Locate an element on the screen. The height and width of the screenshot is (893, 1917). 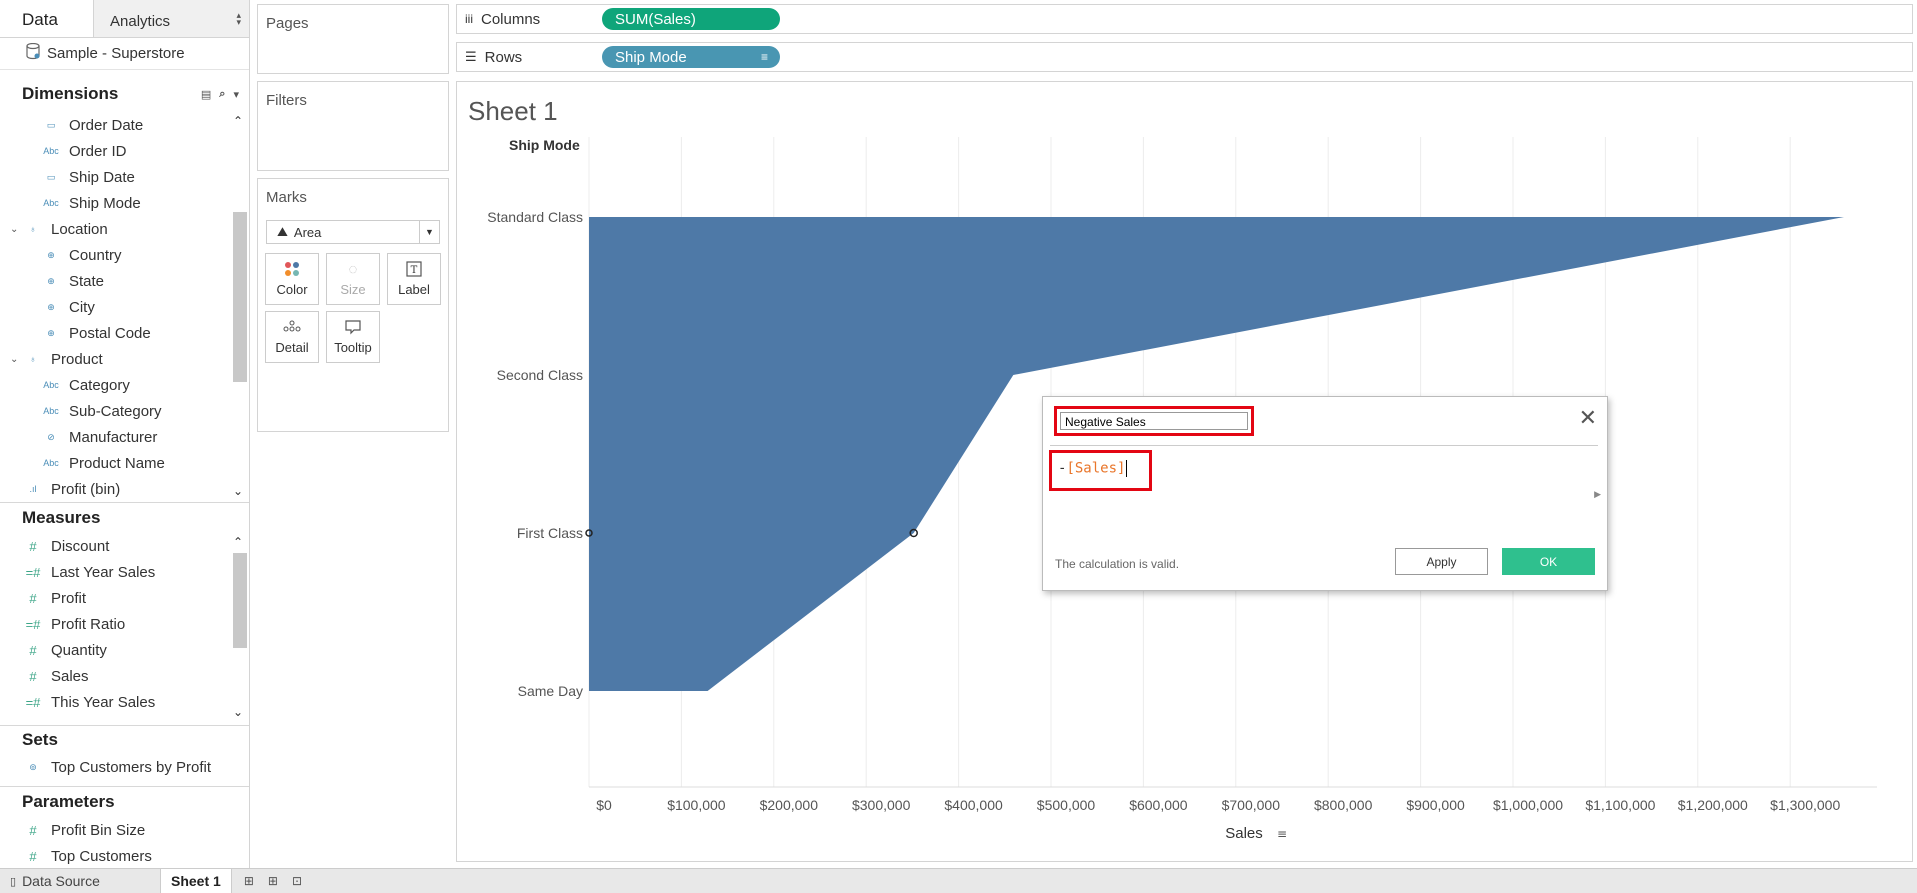
param-profit-bin-size: # Profit Bin Size is located at coordinates (124, 830).